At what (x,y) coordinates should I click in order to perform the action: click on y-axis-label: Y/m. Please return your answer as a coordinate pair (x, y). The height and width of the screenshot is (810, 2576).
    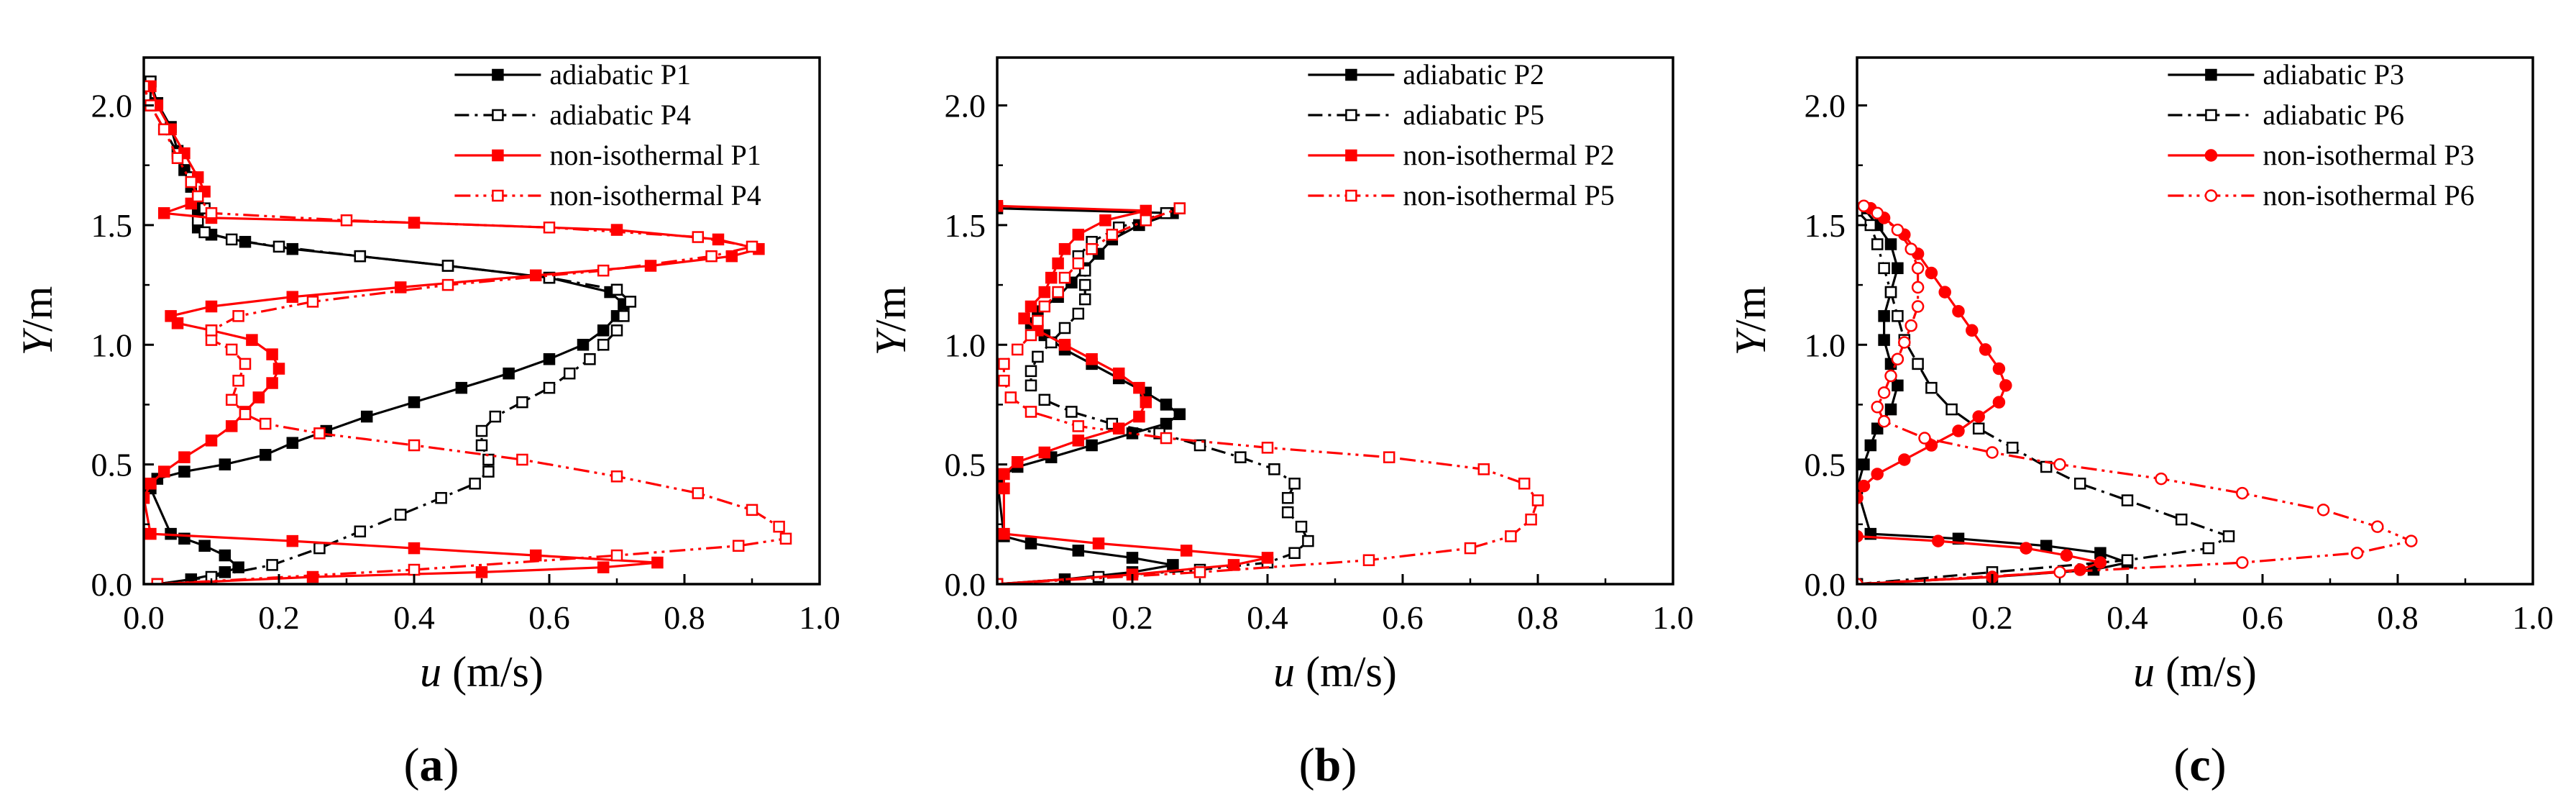
    Looking at the image, I should click on (891, 321).